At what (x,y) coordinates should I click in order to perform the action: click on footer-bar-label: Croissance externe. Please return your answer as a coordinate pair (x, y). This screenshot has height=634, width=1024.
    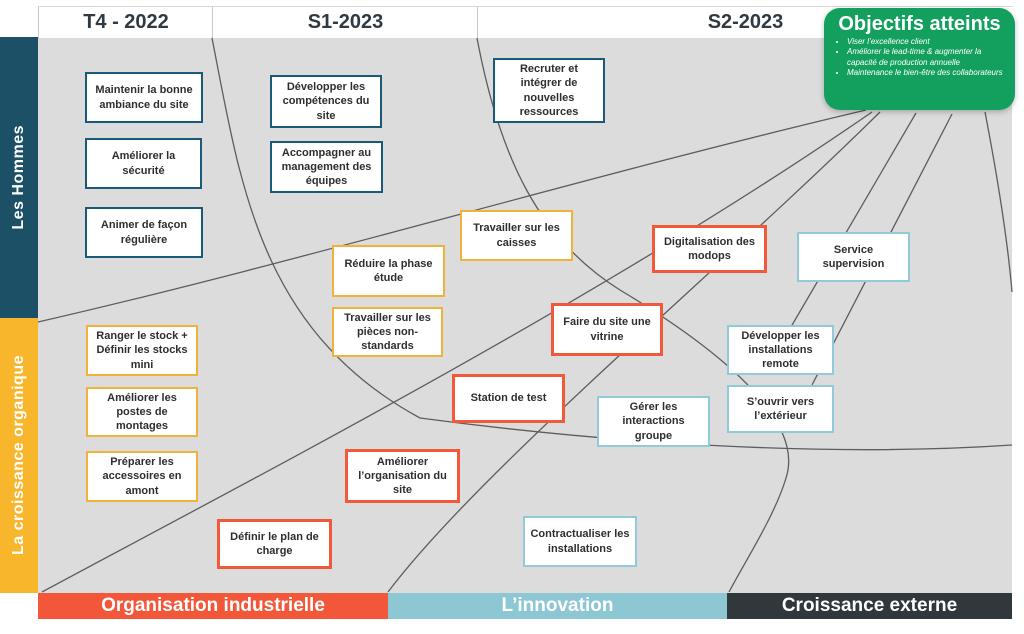
    Looking at the image, I should click on (869, 605).